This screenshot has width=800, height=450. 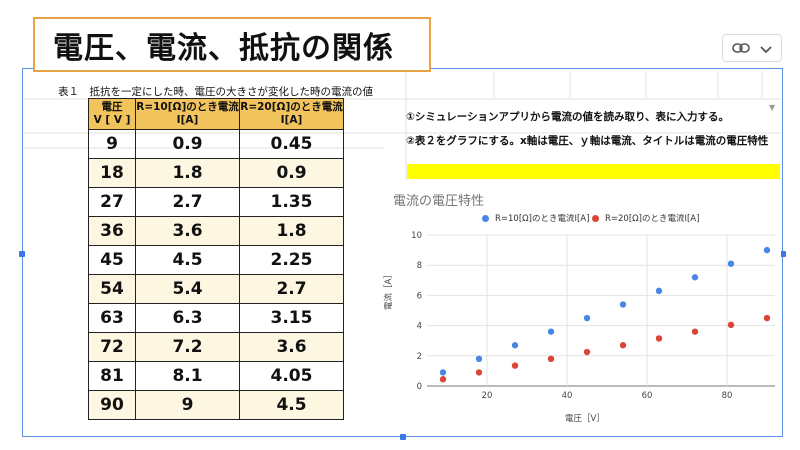 What do you see at coordinates (187, 144) in the screenshot?
I see `cell-current-r10: 0.9` at bounding box center [187, 144].